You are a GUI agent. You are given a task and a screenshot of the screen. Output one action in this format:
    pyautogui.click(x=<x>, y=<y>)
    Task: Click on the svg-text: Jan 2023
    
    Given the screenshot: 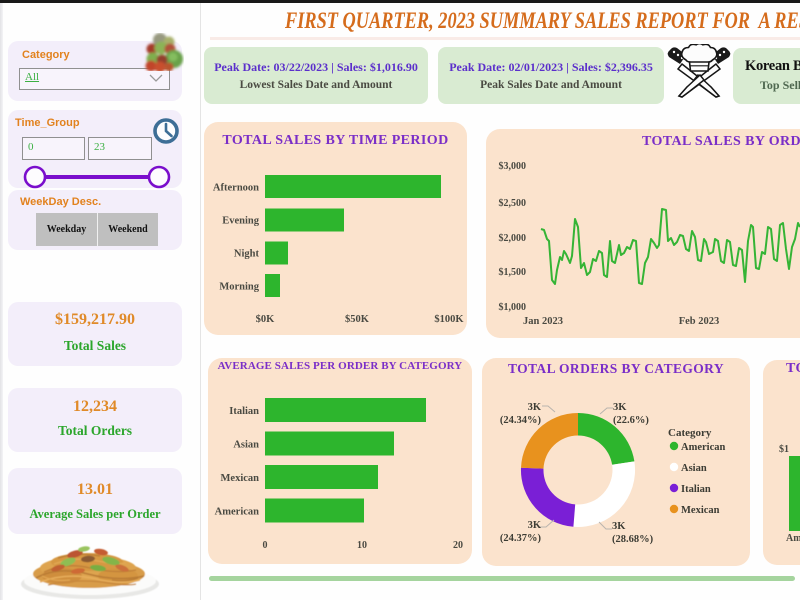 What is the action you would take?
    pyautogui.click(x=543, y=321)
    